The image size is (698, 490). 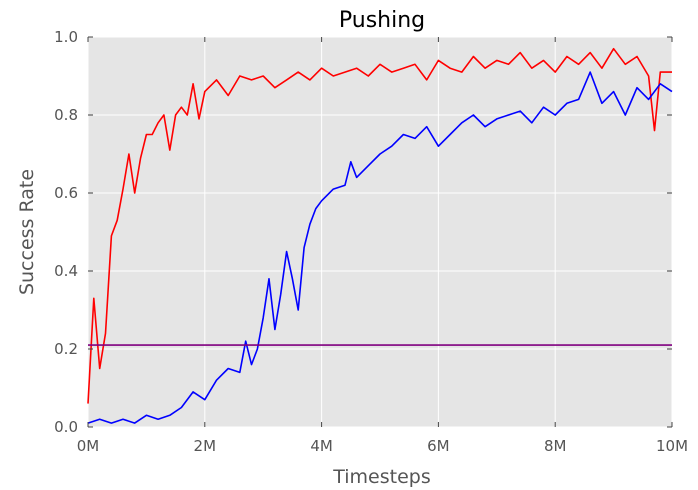 I want to click on x-axis-label: Timesteps, so click(x=381, y=477).